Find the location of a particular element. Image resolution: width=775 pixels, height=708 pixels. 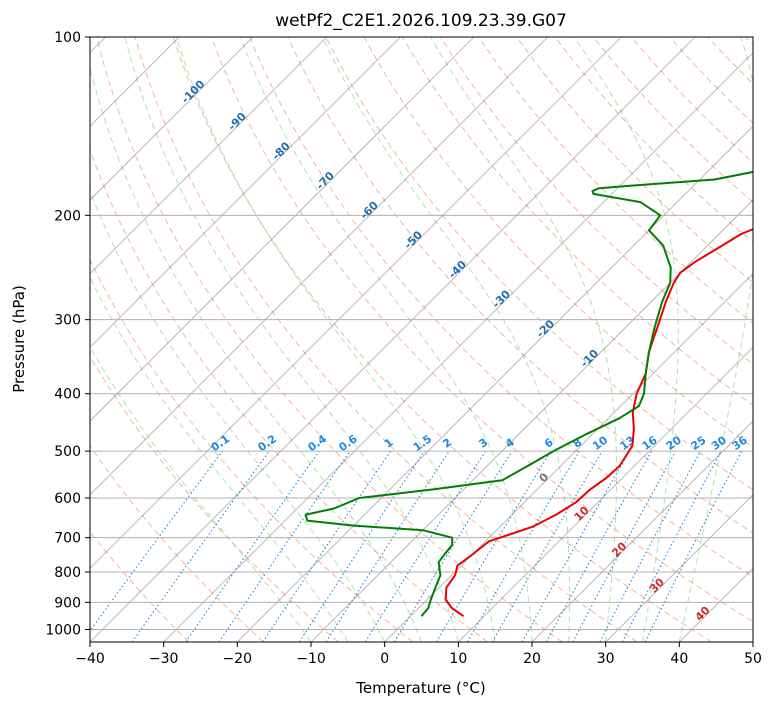

y-tick-label: 1000 is located at coordinates (63, 630).